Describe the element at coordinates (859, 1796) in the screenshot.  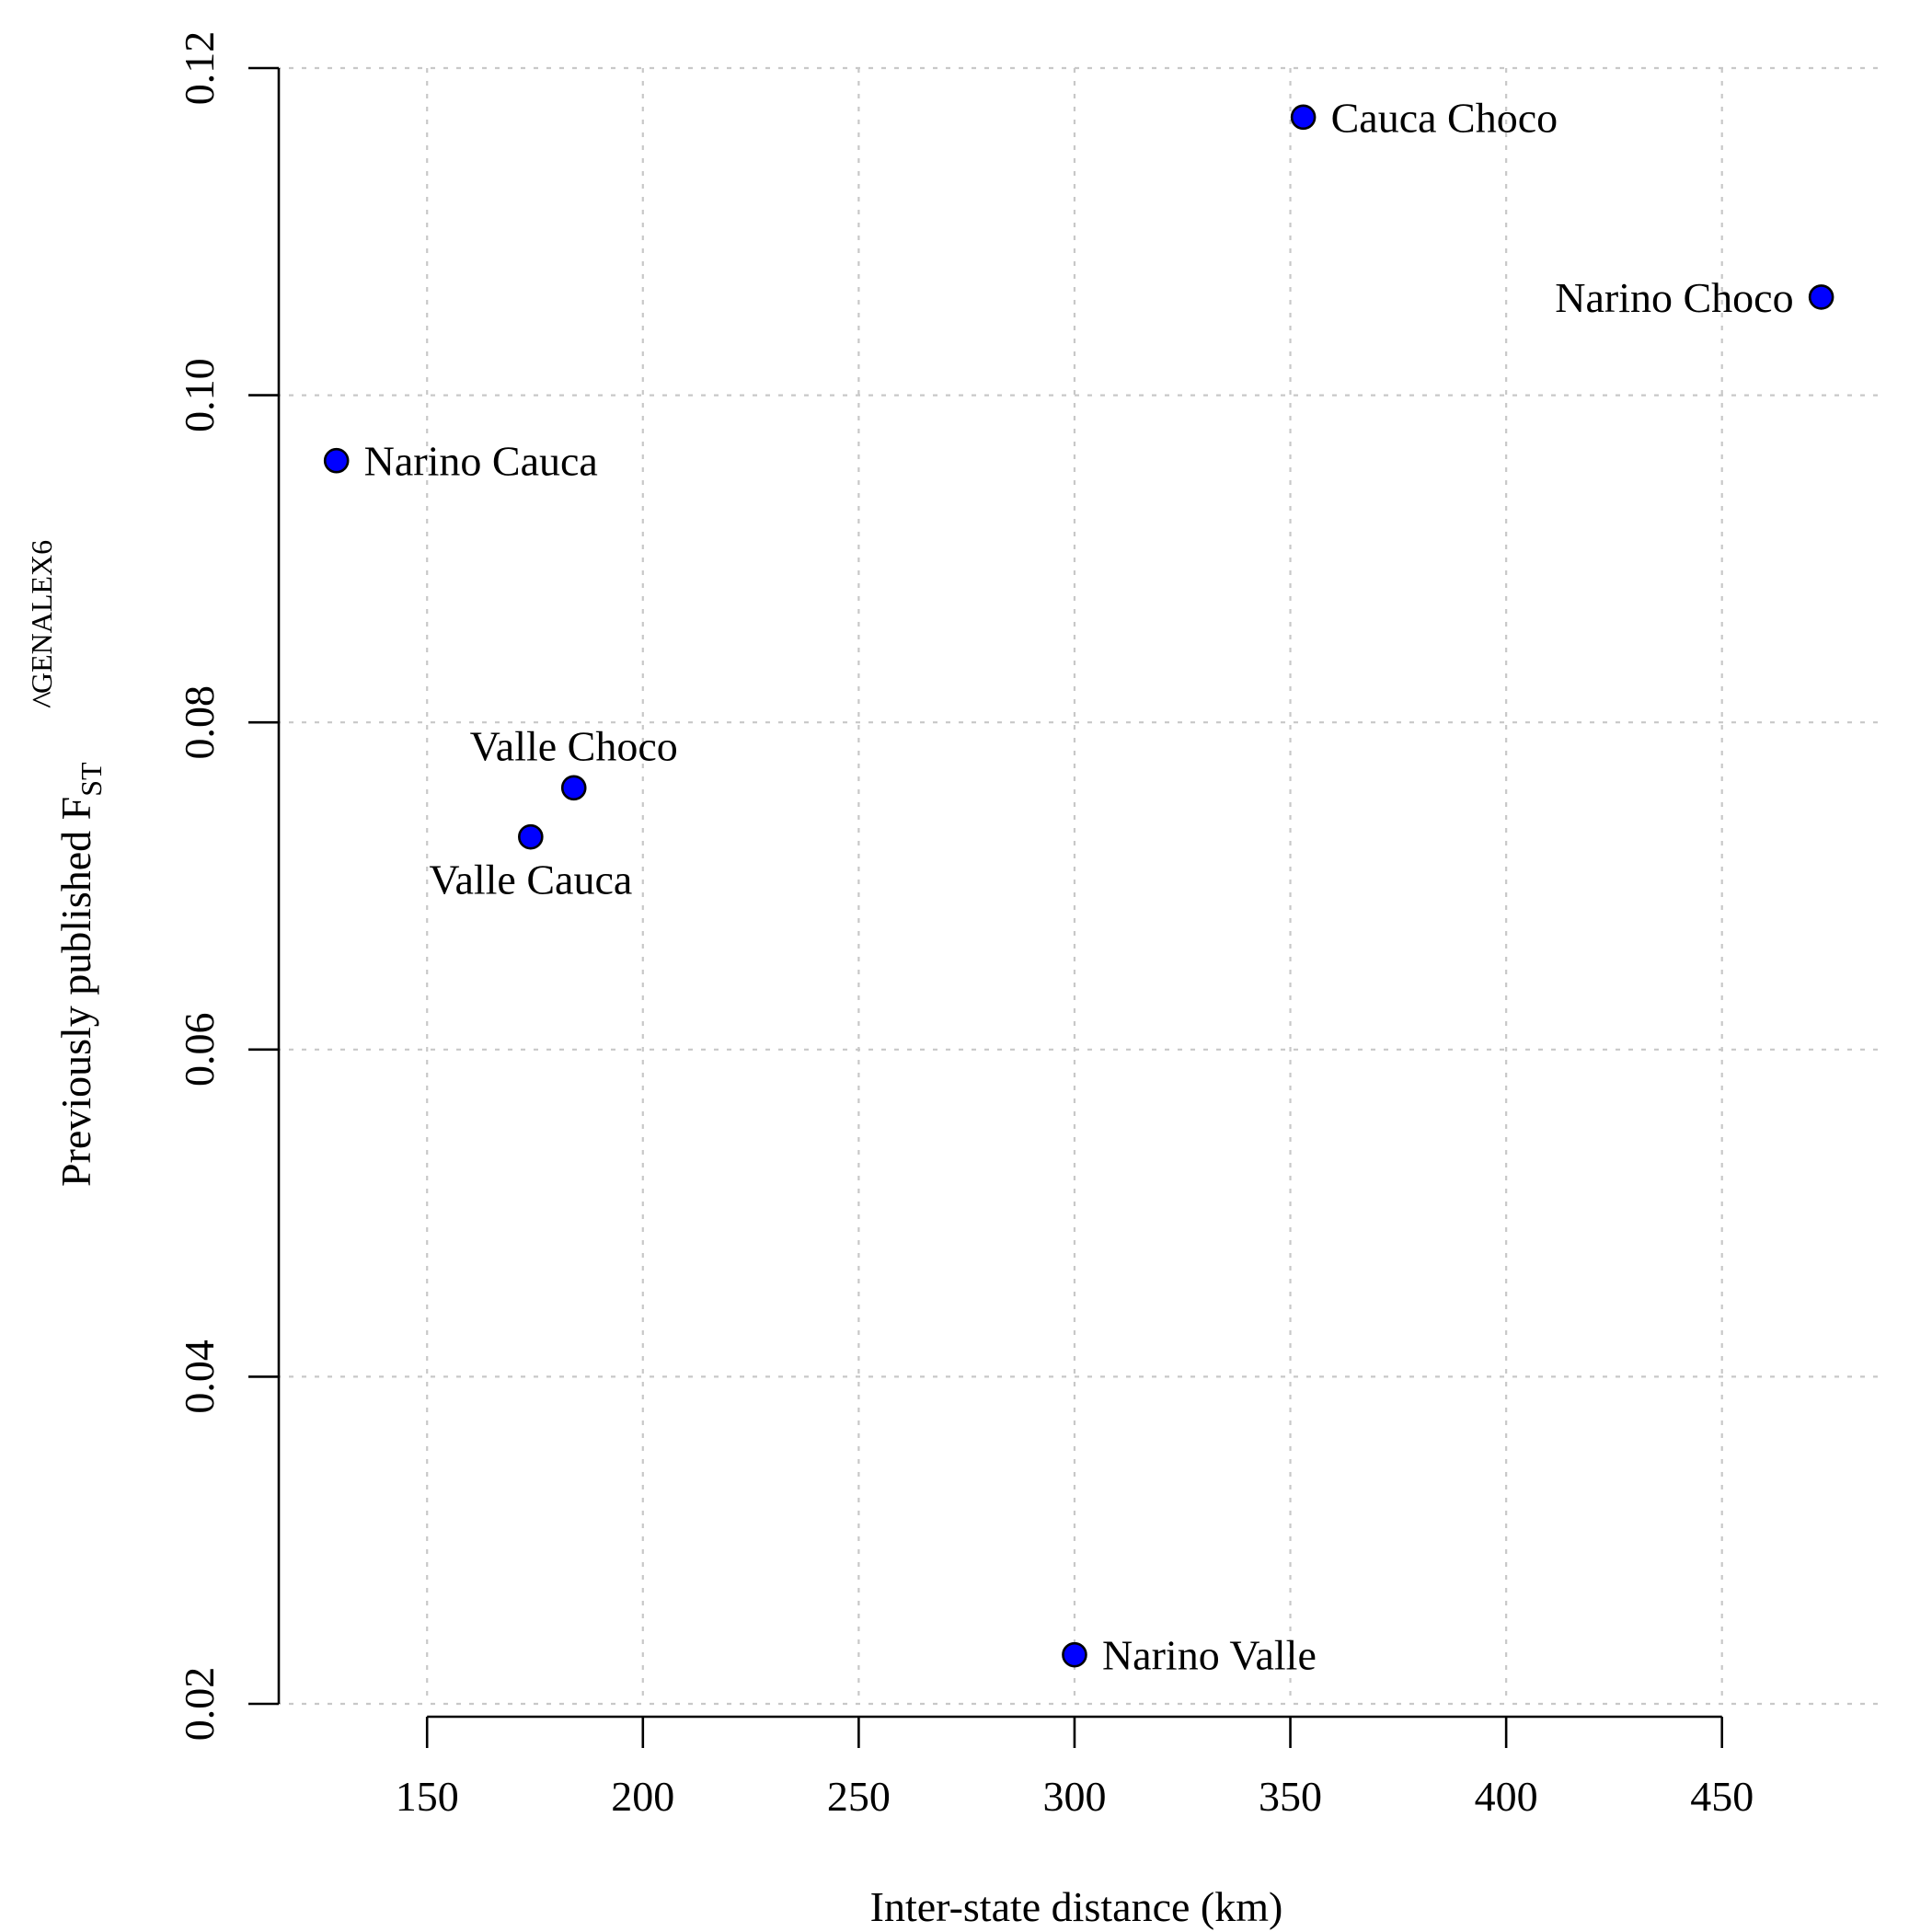
I see `x-tick-label: 250` at that location.